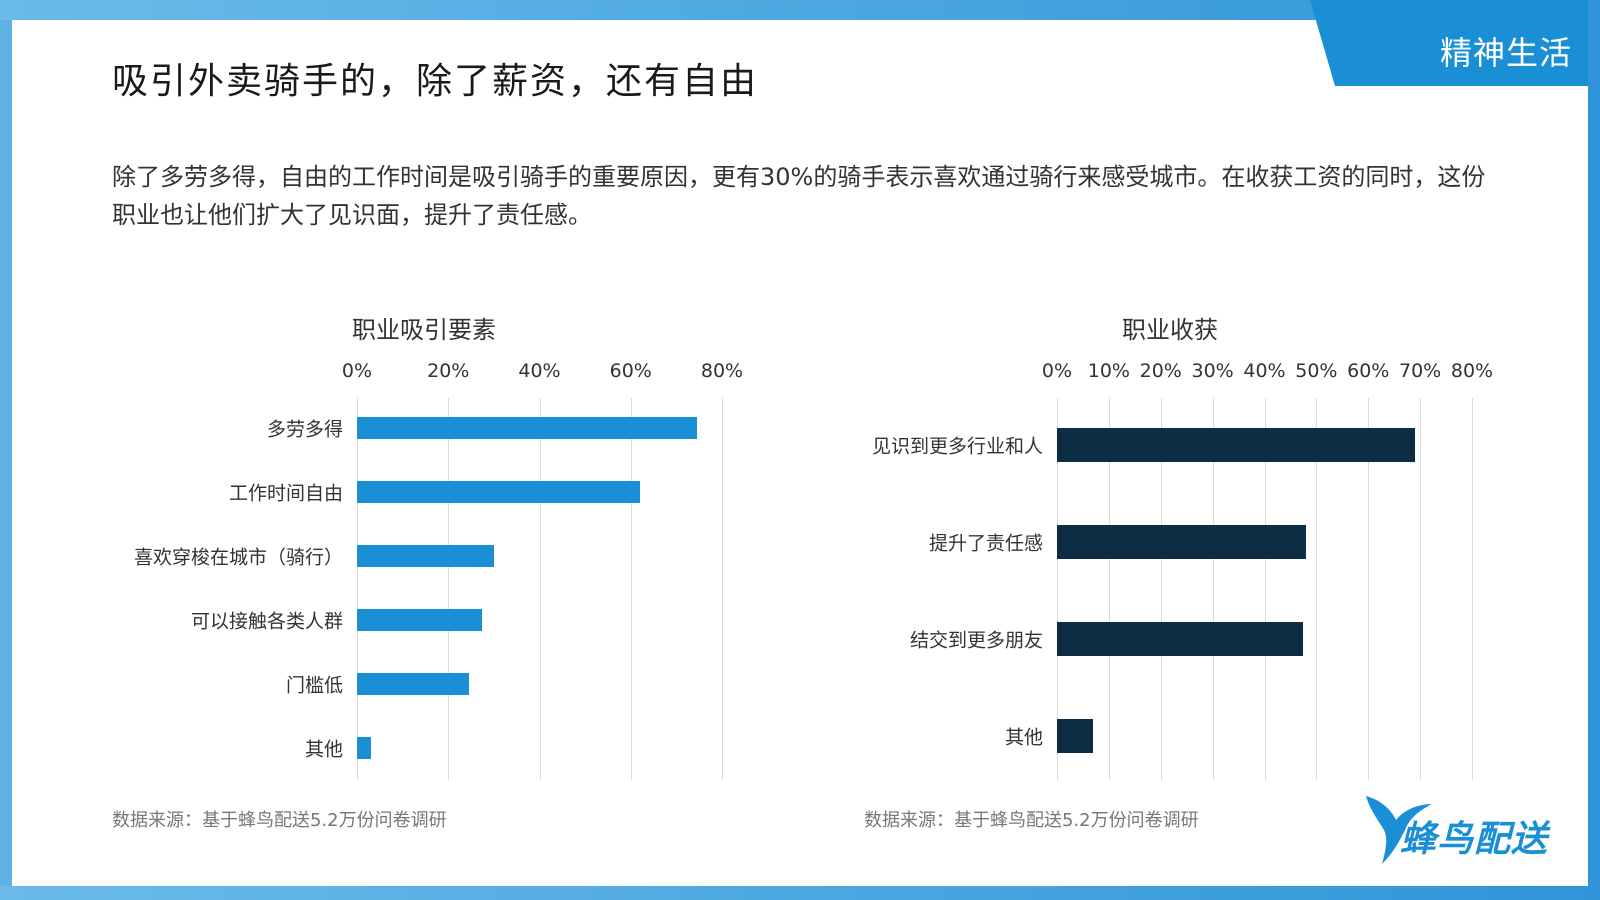 Image resolution: width=1600 pixels, height=900 pixels. What do you see at coordinates (314, 685) in the screenshot?
I see `left-chart-category-label: 门槛低` at bounding box center [314, 685].